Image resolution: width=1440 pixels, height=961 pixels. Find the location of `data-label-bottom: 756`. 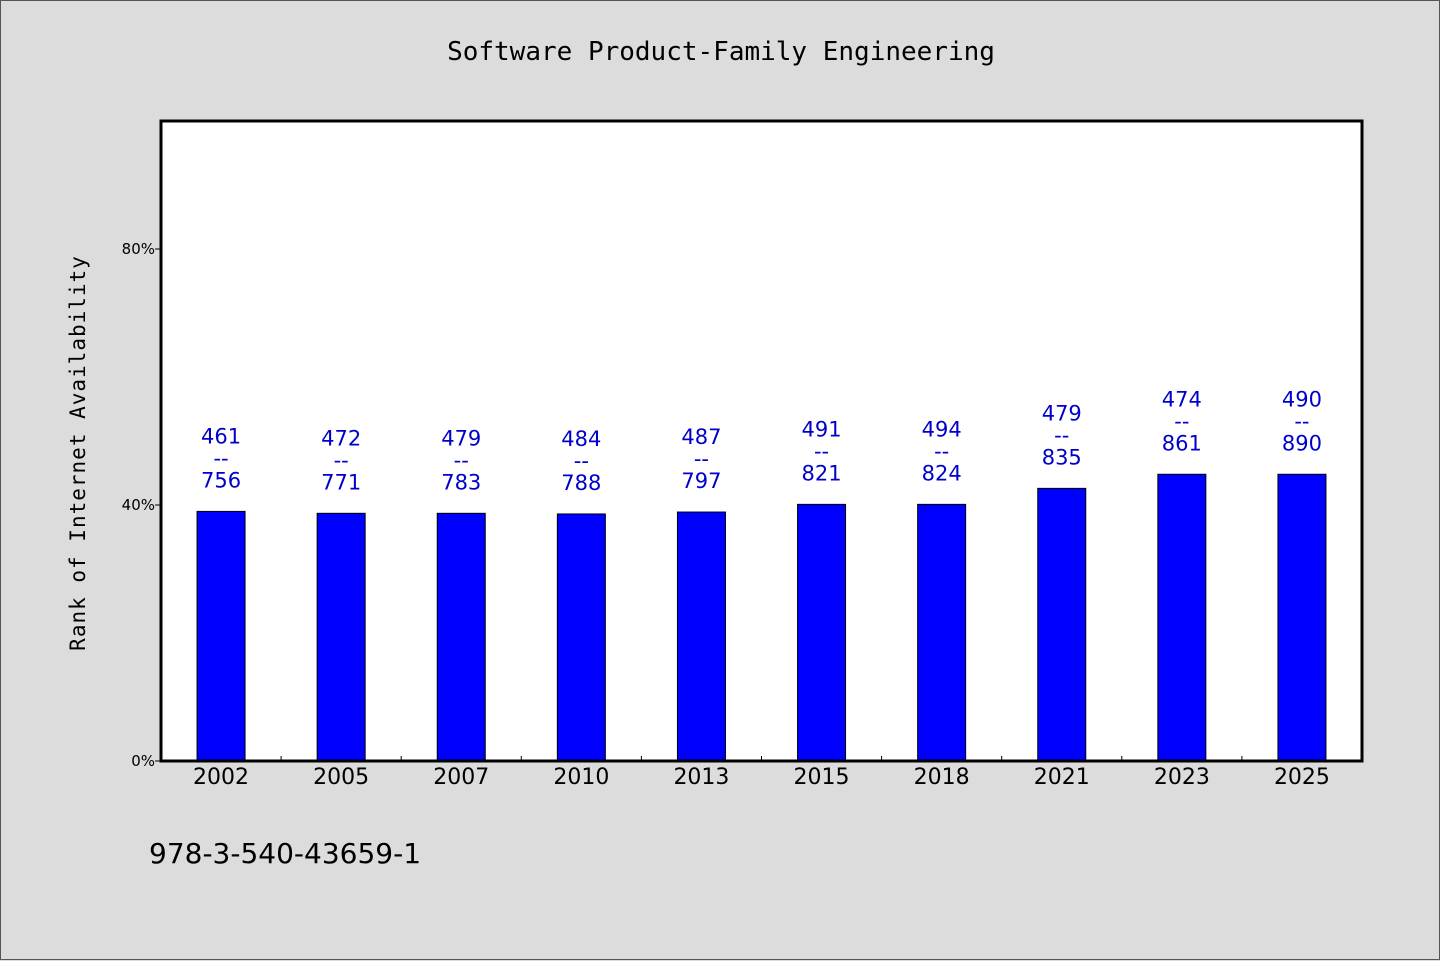

data-label-bottom: 756 is located at coordinates (221, 480).